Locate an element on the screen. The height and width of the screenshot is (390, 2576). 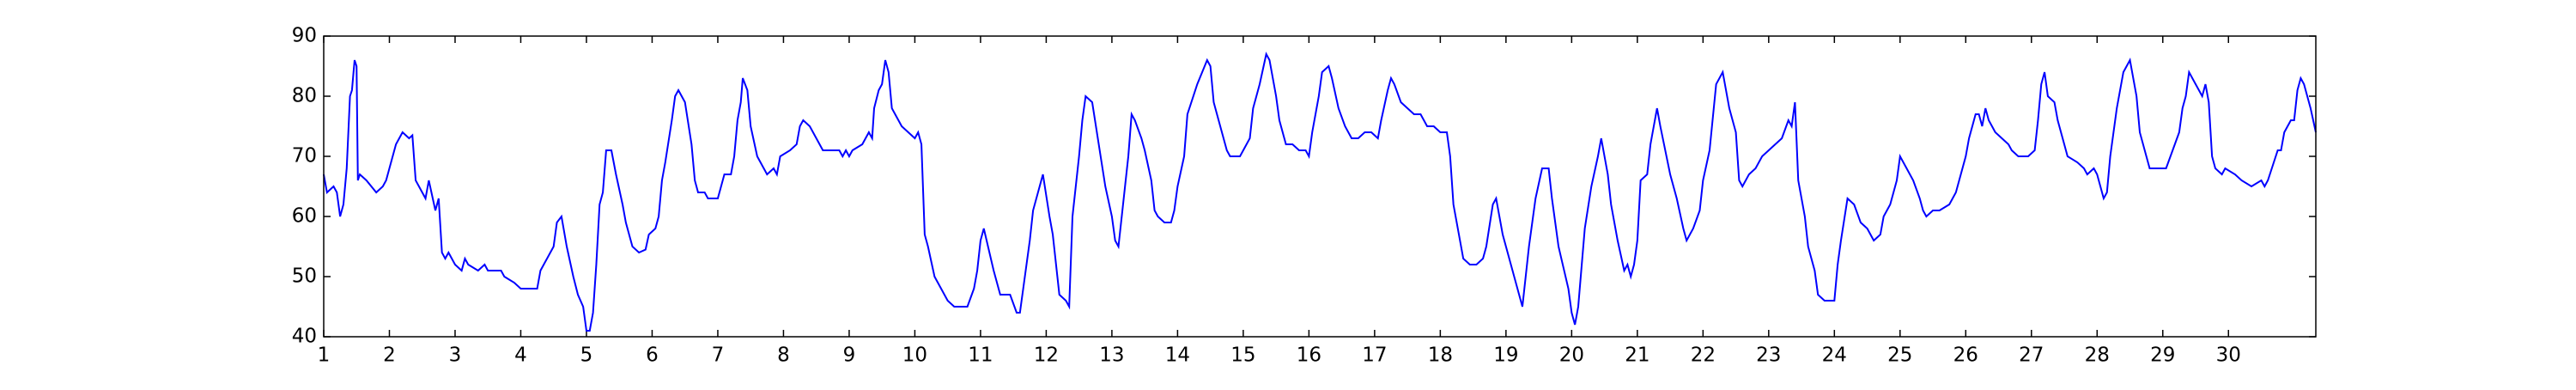
x-tick-label: 12 is located at coordinates (1046, 355).